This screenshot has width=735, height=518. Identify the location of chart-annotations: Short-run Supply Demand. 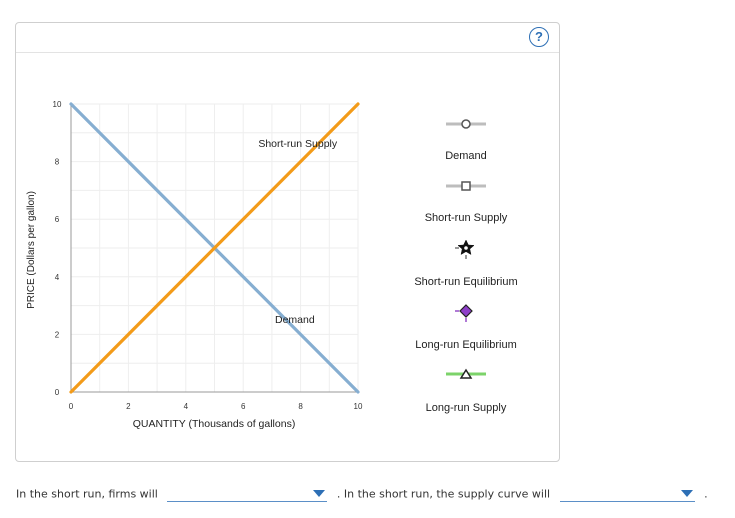
(298, 232).